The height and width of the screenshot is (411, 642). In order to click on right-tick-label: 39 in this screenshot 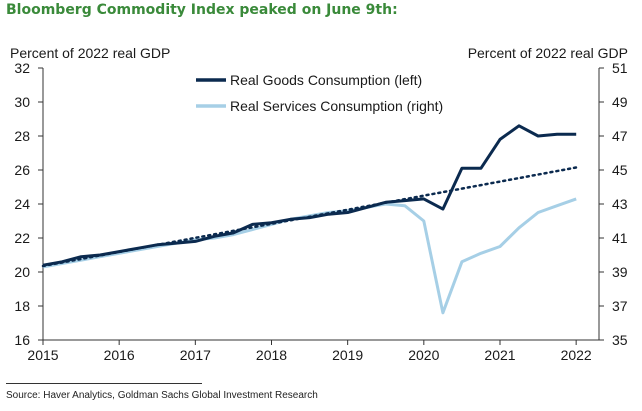, I will do `click(620, 272)`.